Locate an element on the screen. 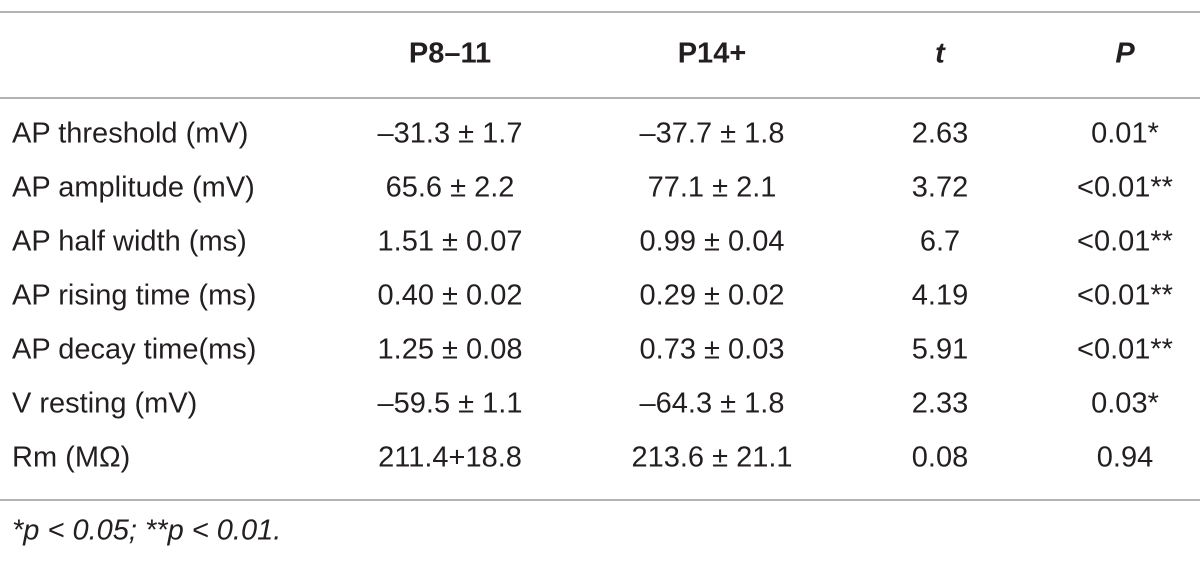 This screenshot has width=1200, height=562. cell: 5.91 is located at coordinates (940, 350).